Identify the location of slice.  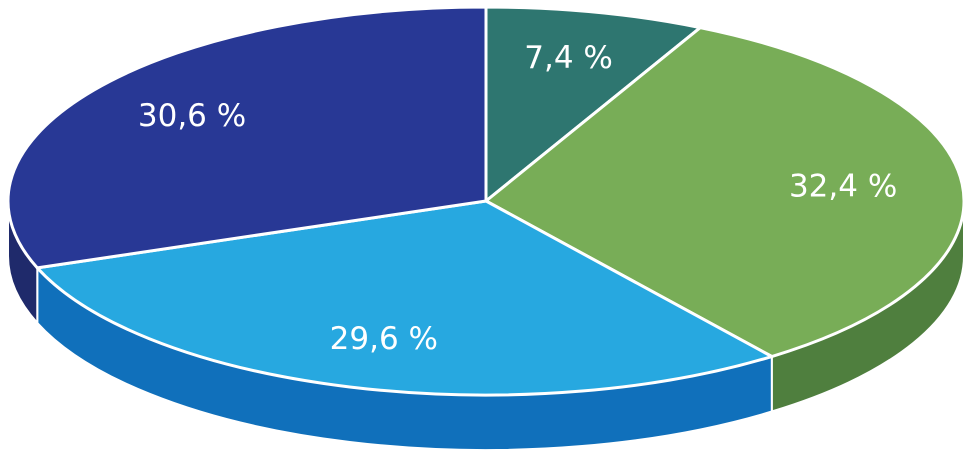
(593, 104).